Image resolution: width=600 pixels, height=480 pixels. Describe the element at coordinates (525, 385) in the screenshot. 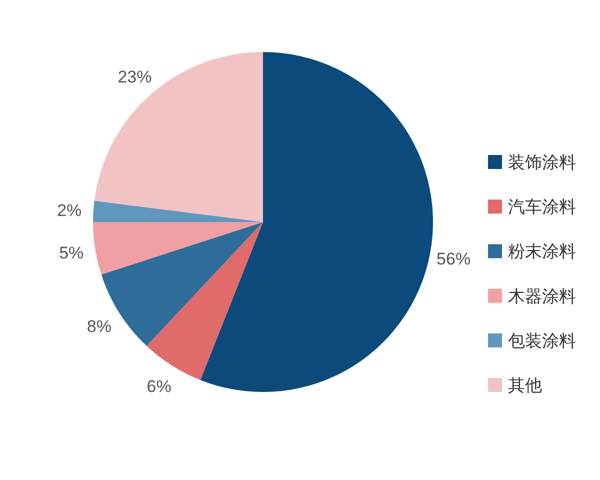

I see `legend-label: 其他` at that location.